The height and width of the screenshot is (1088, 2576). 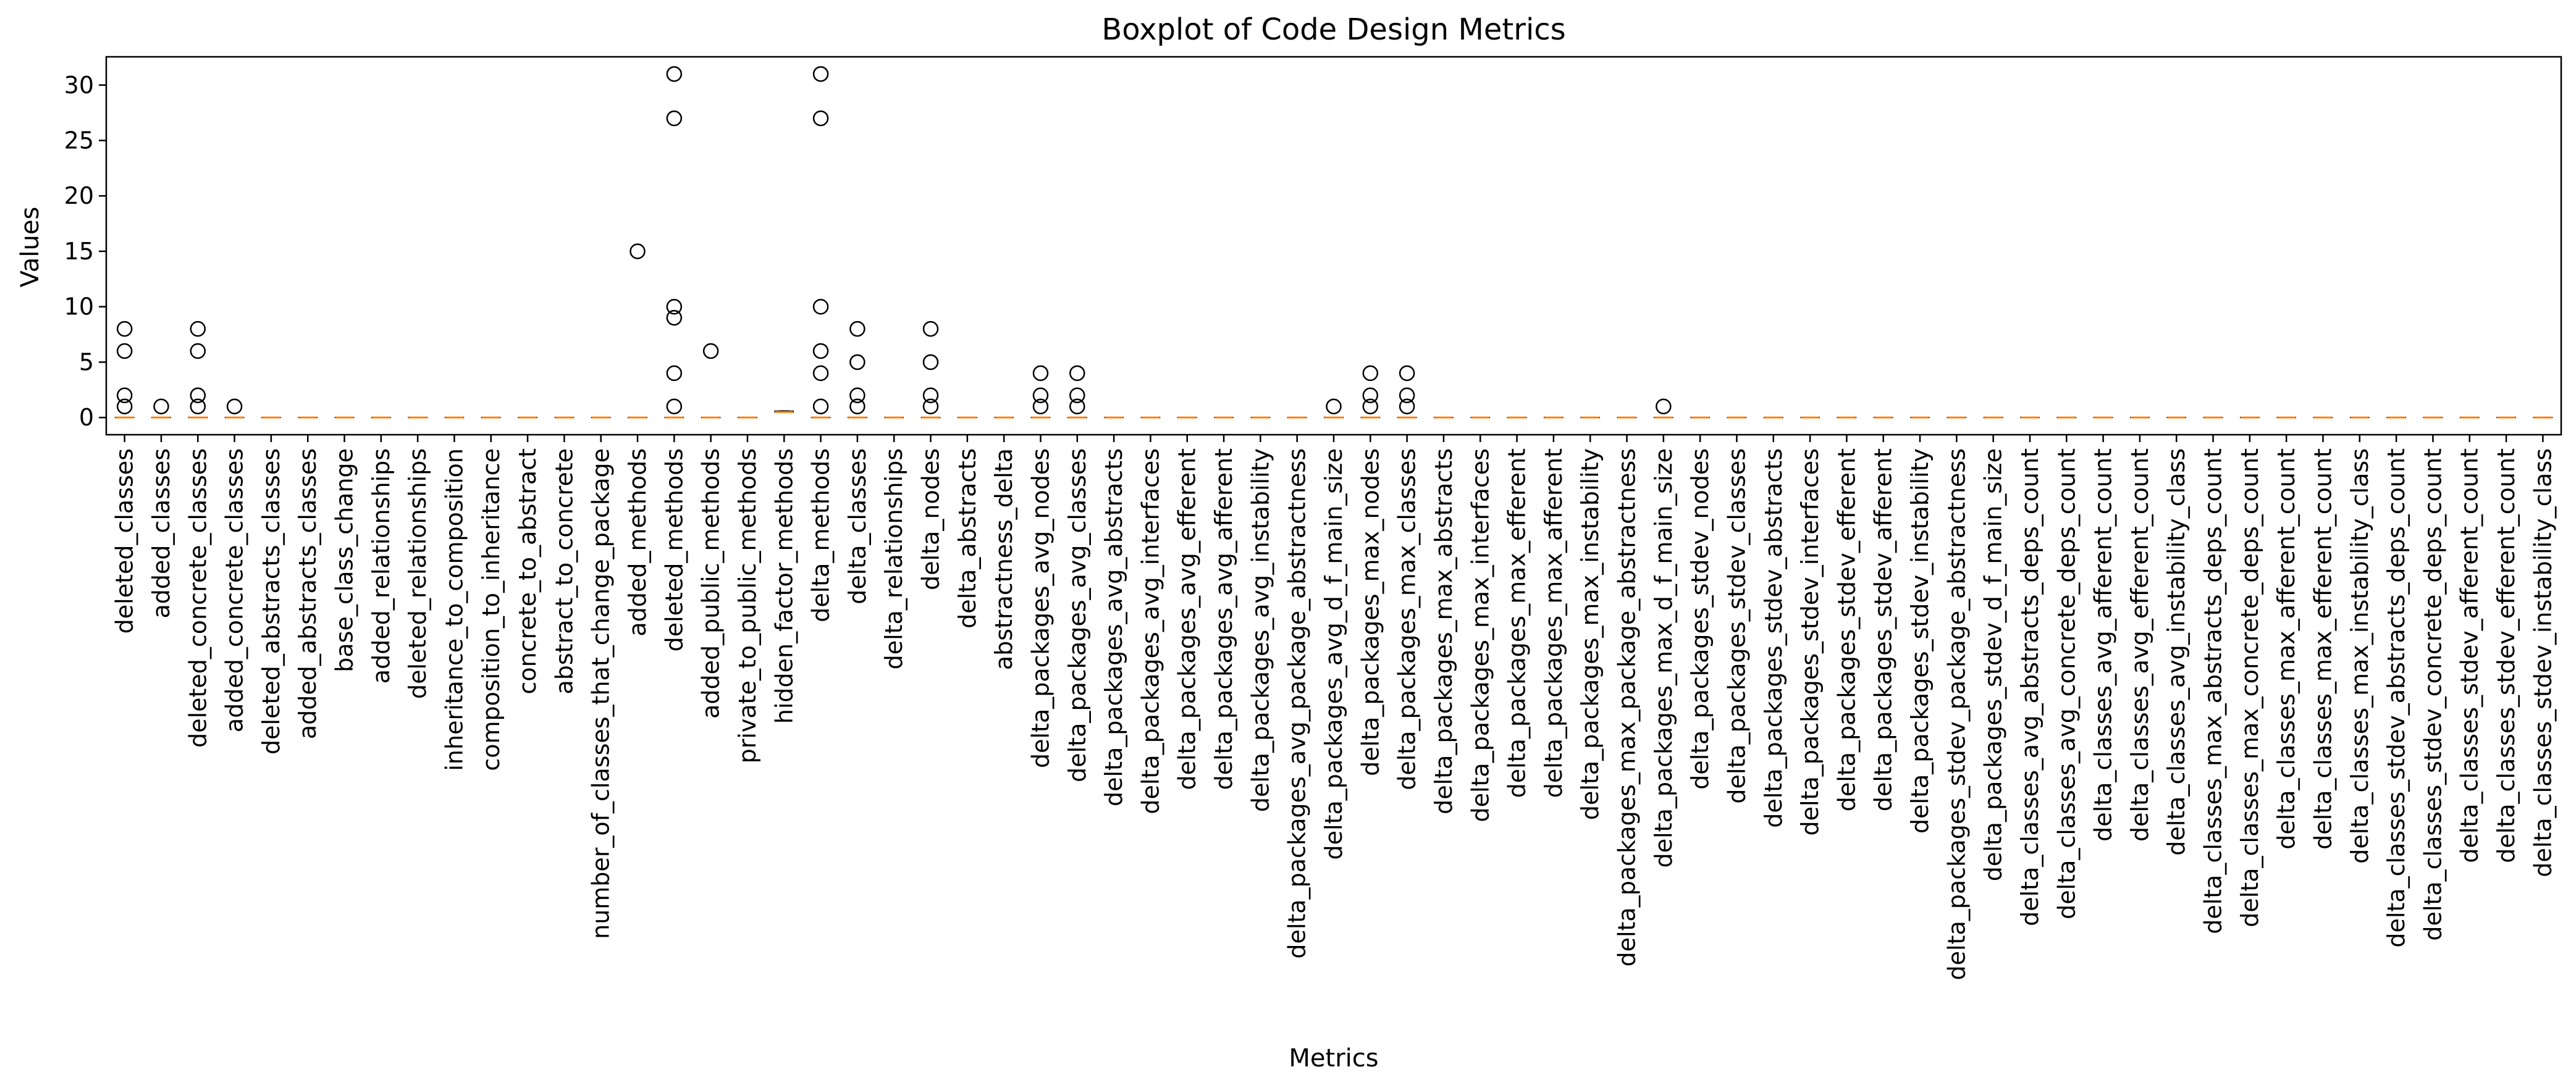 What do you see at coordinates (85, 251) in the screenshot?
I see `y-axis: 0 5 10 15 20 25 30` at bounding box center [85, 251].